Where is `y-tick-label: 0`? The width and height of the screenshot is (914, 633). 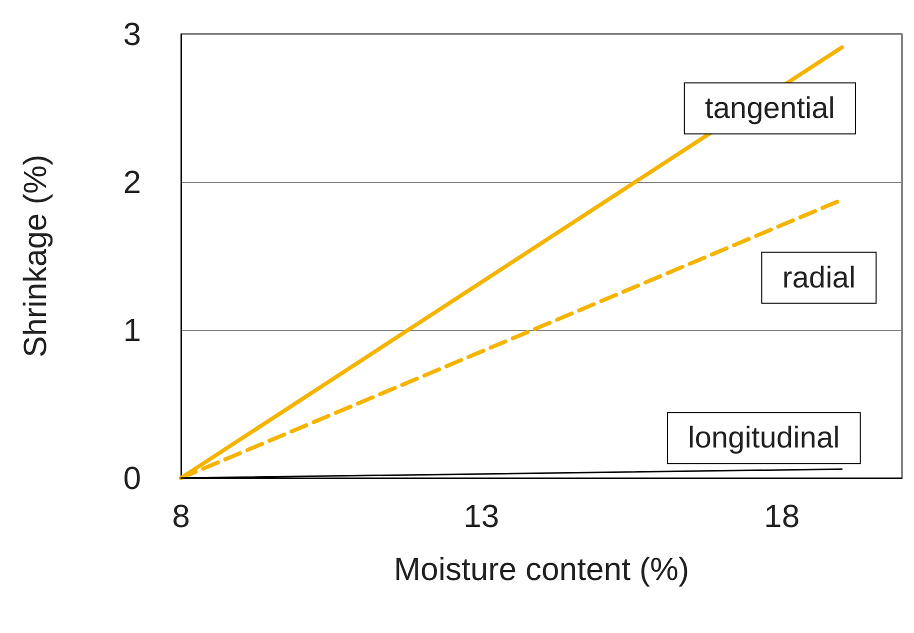 y-tick-label: 0 is located at coordinates (132, 478).